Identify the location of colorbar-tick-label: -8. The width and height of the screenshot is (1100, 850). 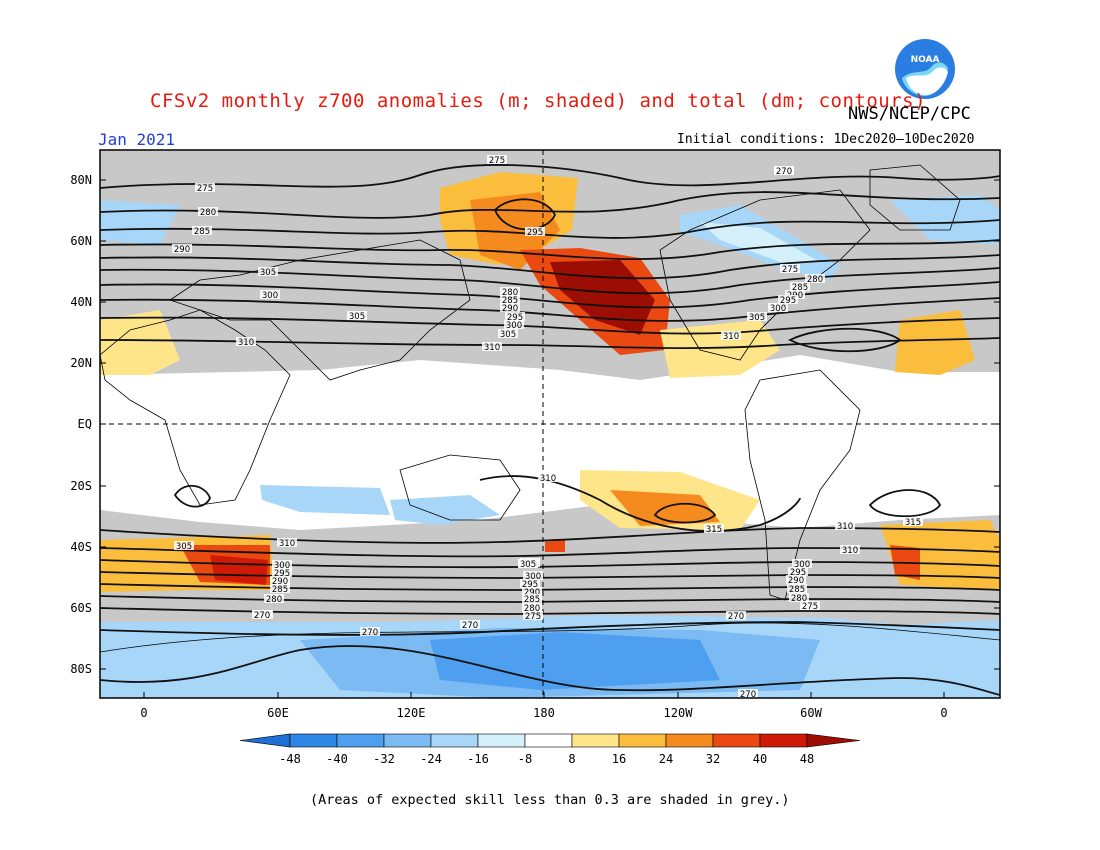
(525, 759).